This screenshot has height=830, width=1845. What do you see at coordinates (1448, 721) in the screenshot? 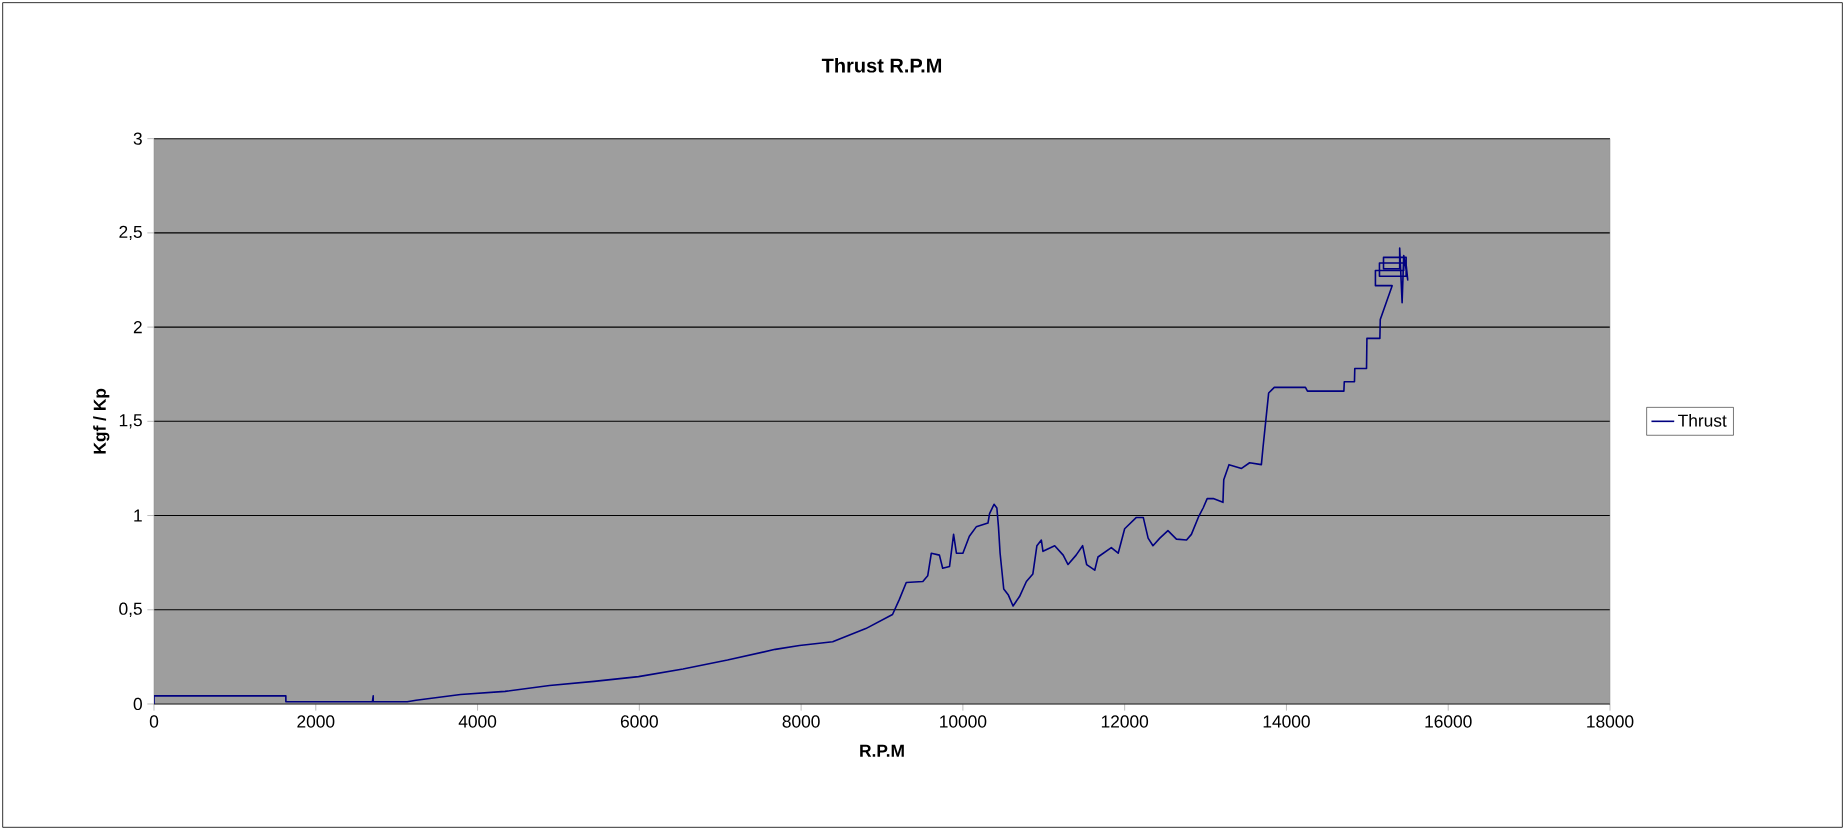
I see `x-tick-label: 16000` at bounding box center [1448, 721].